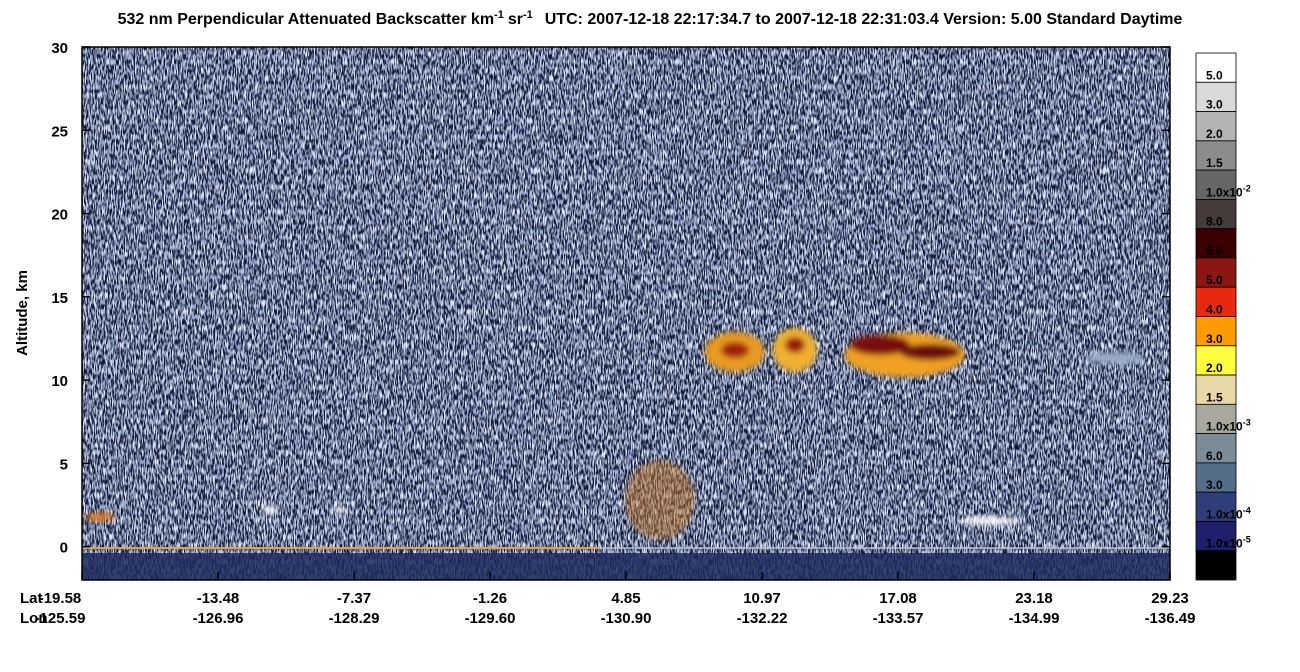 The image size is (1300, 672). I want to click on x-row-label: Lon, so click(34, 618).